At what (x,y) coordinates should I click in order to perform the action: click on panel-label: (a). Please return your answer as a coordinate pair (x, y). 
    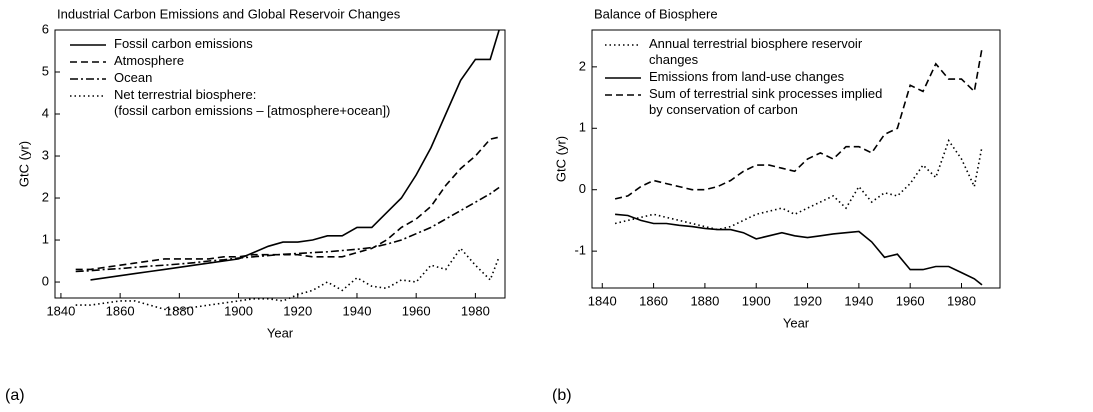
    Looking at the image, I should click on (15, 395).